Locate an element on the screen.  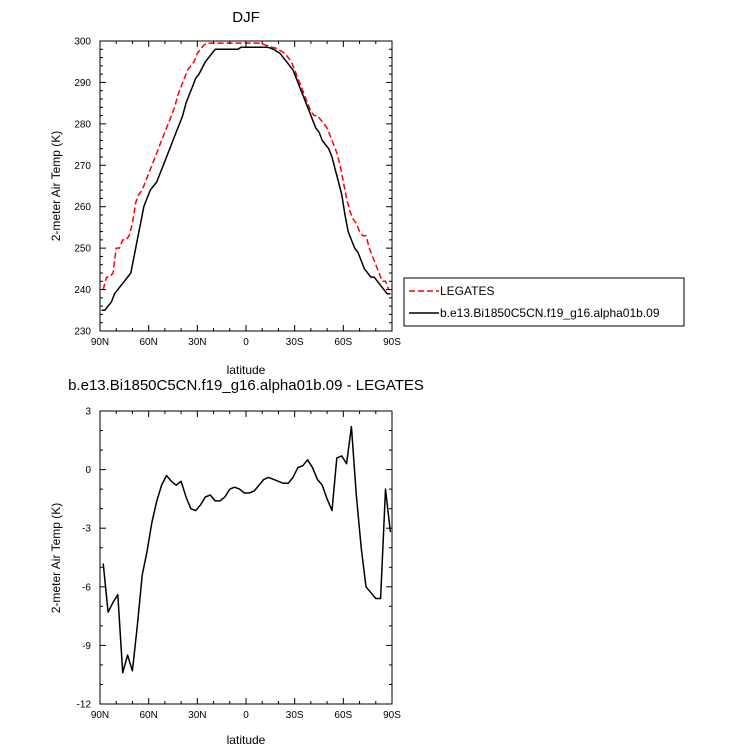
y-tick-label: -6 is located at coordinates (86, 587).